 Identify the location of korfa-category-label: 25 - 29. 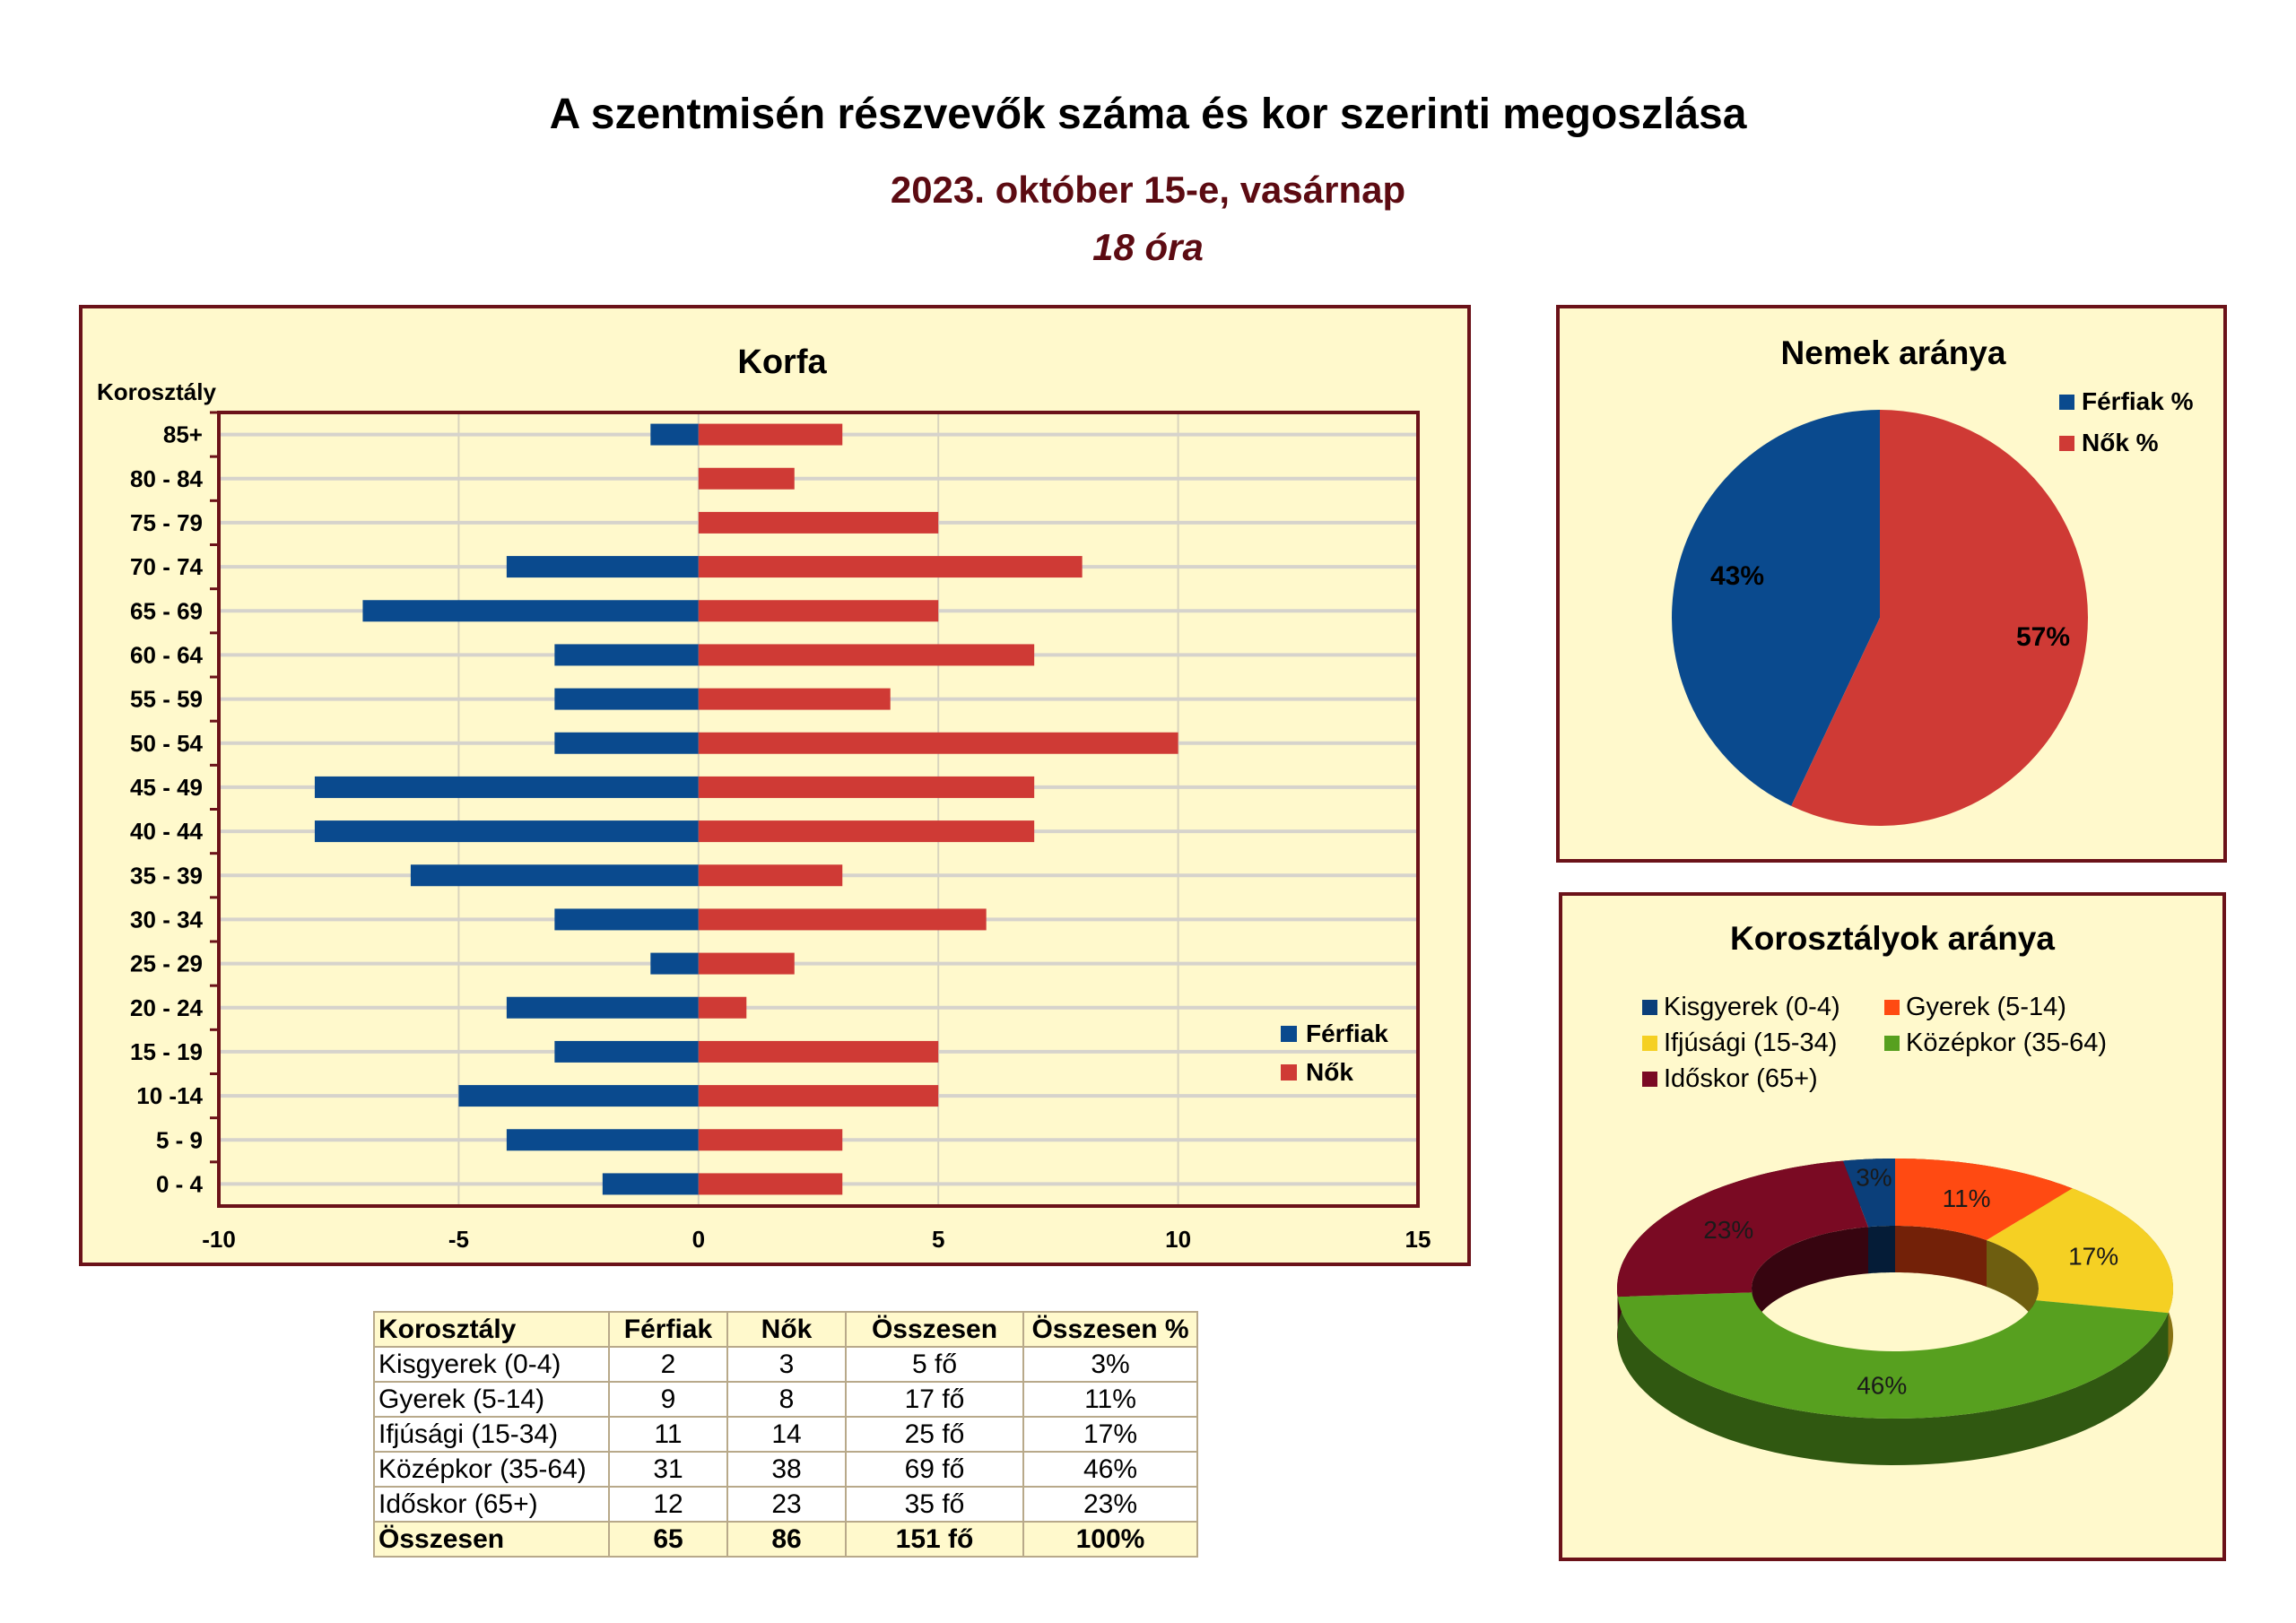
(166, 963).